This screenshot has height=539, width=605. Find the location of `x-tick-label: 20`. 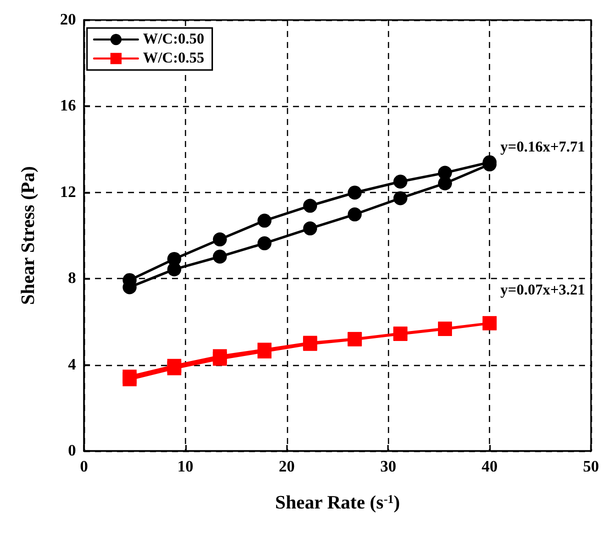

x-tick-label: 20 is located at coordinates (286, 467).